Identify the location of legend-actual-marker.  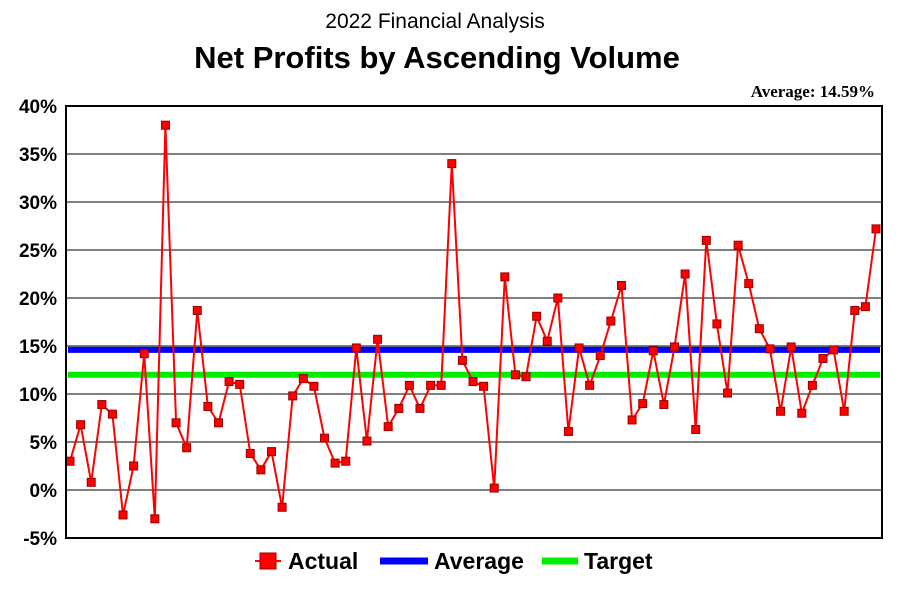
(268, 561).